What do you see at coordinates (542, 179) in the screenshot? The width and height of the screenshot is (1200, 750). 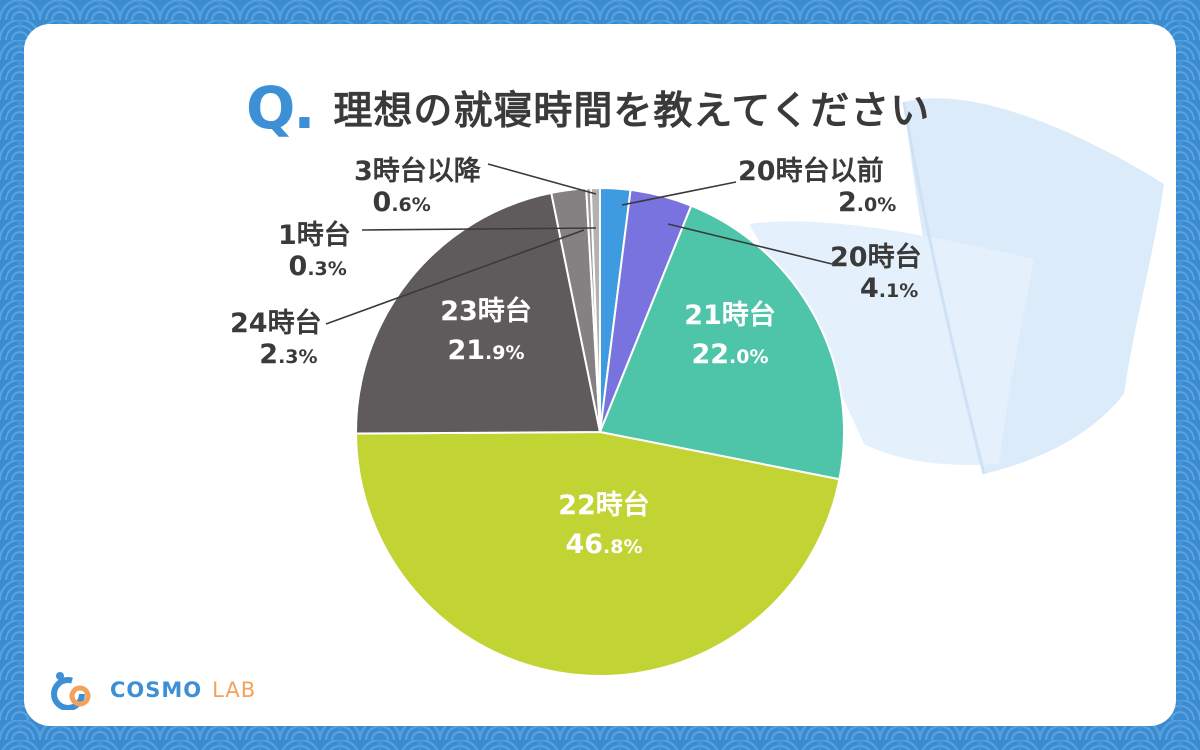 I see `leader-line-3-after` at bounding box center [542, 179].